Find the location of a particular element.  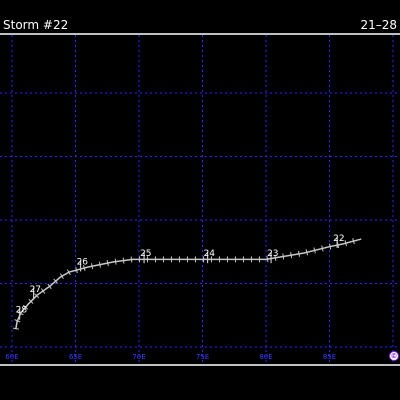

header-bar: Storm #22 21–28 is located at coordinates (200, 17).